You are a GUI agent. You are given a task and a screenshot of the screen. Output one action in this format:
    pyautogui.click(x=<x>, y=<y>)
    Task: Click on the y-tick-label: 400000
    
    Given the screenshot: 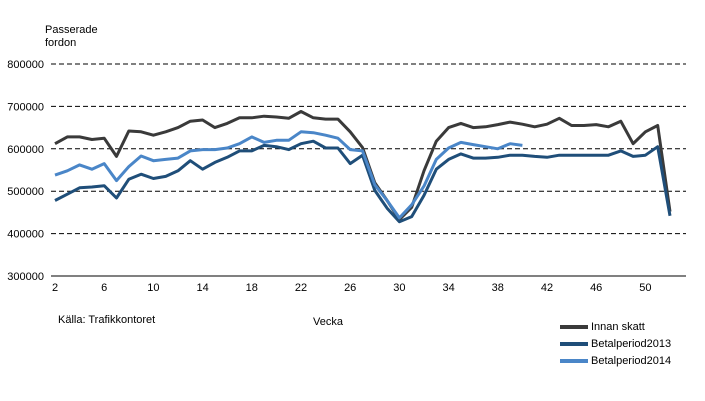 What is the action you would take?
    pyautogui.click(x=25, y=235)
    